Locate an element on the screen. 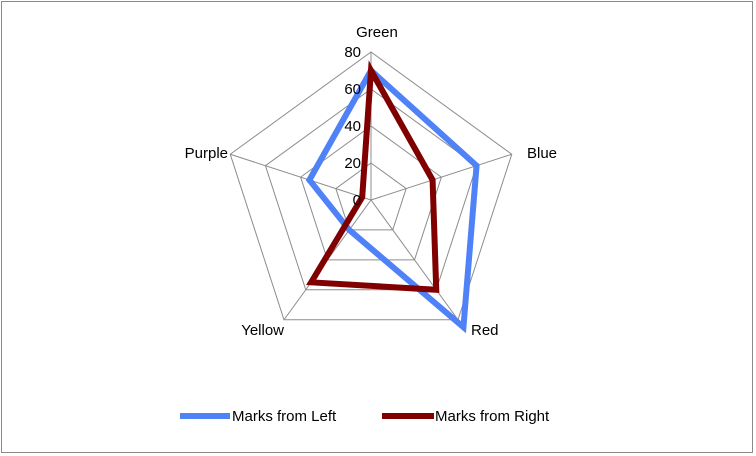 The width and height of the screenshot is (756, 456). legend-label-left: Marks from Left is located at coordinates (284, 416).